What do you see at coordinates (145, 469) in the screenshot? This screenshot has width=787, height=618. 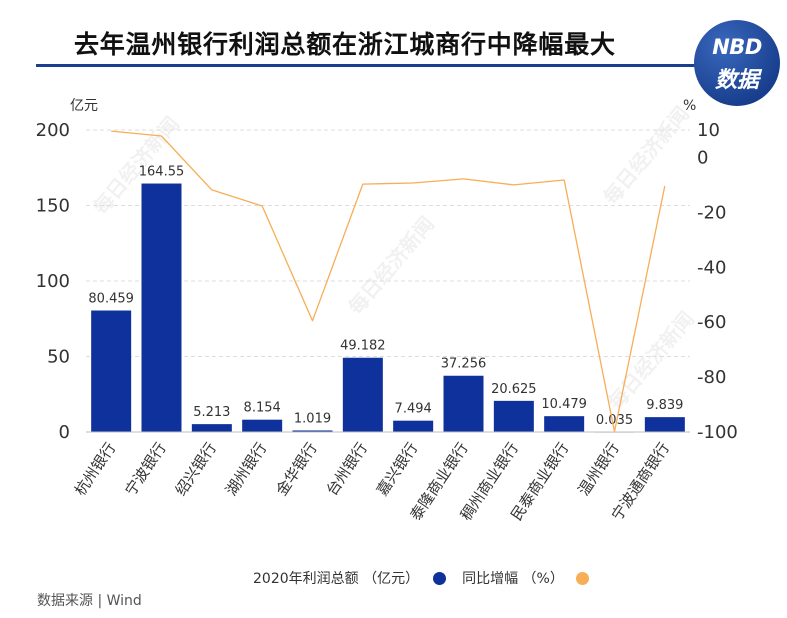 I see `x-category-label: 宁波银行` at bounding box center [145, 469].